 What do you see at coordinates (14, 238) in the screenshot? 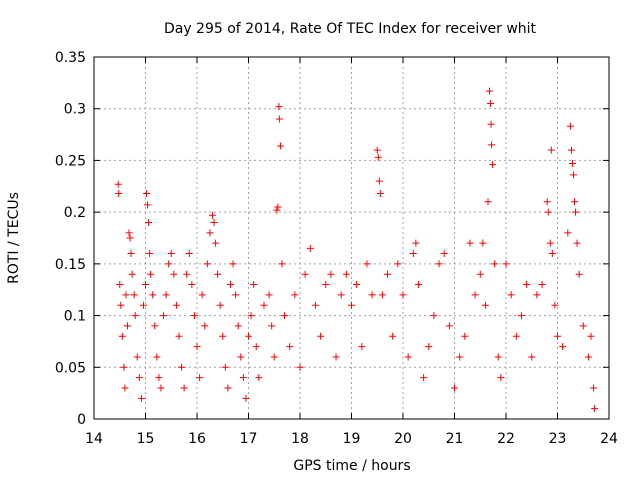
I see `y-axis-label: ROTI / TECUs` at bounding box center [14, 238].